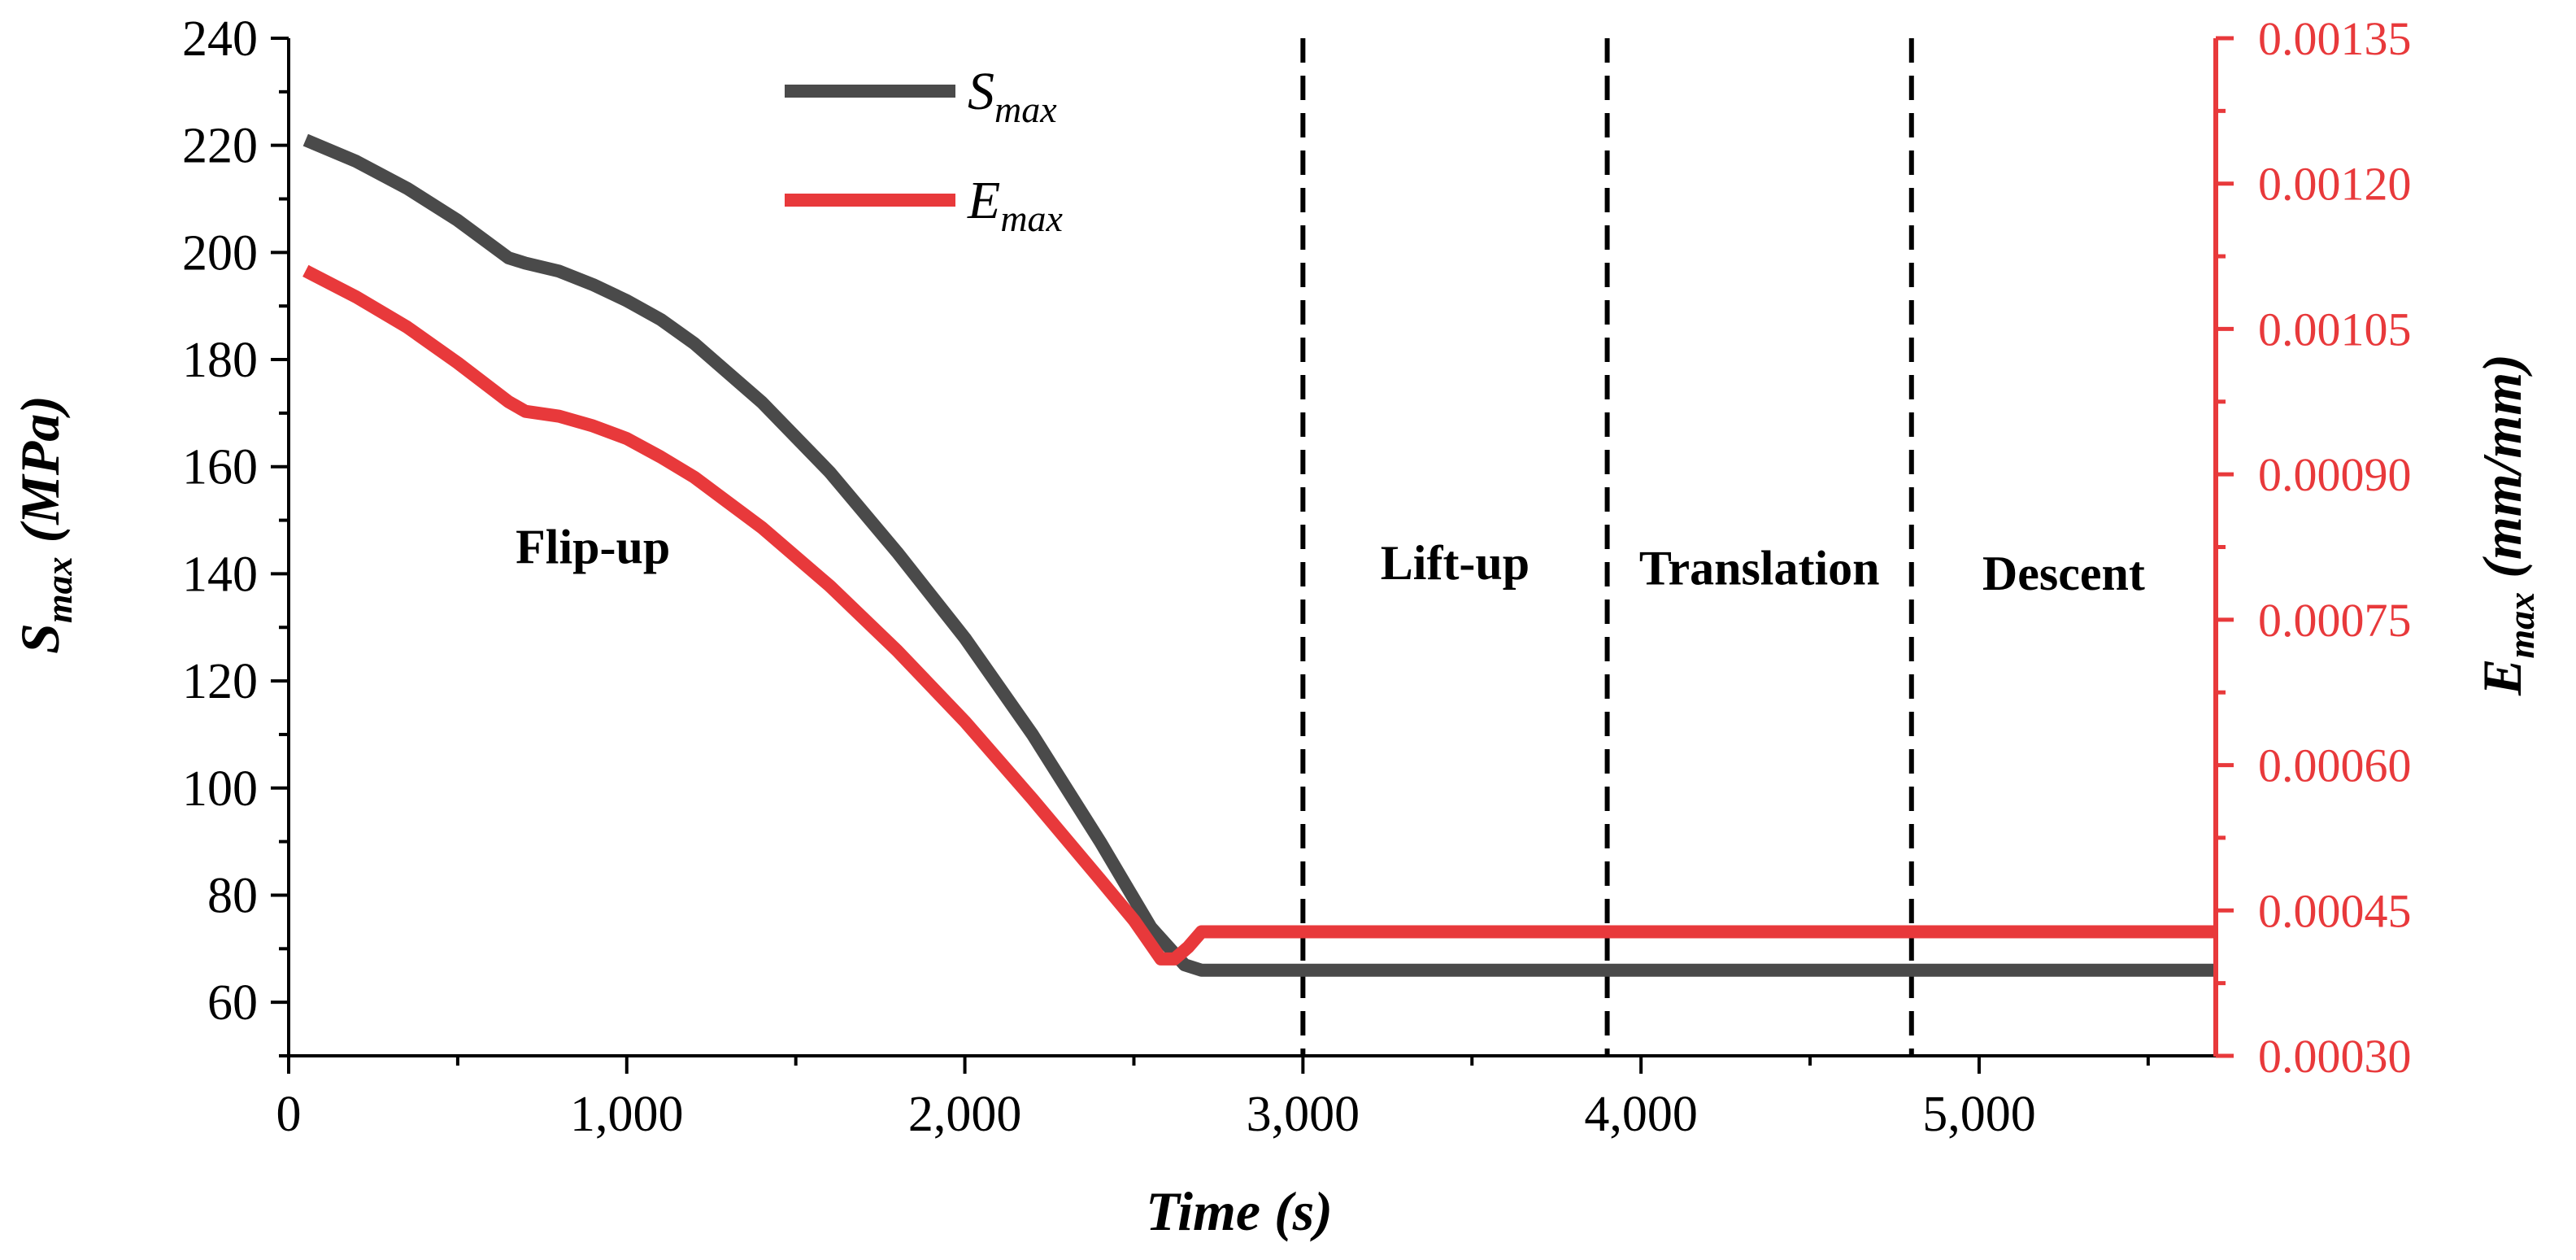 This screenshot has height=1260, width=2576. What do you see at coordinates (627, 1115) in the screenshot?
I see `x-tick-label-1: 1,000` at bounding box center [627, 1115].